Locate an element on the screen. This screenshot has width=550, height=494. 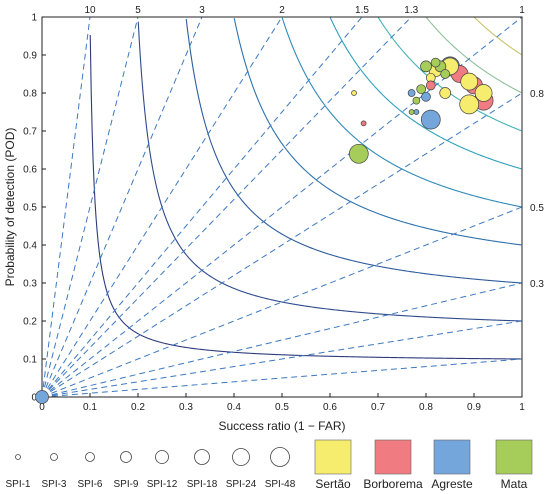
legend-region-label: Agreste is located at coordinates (452, 484).